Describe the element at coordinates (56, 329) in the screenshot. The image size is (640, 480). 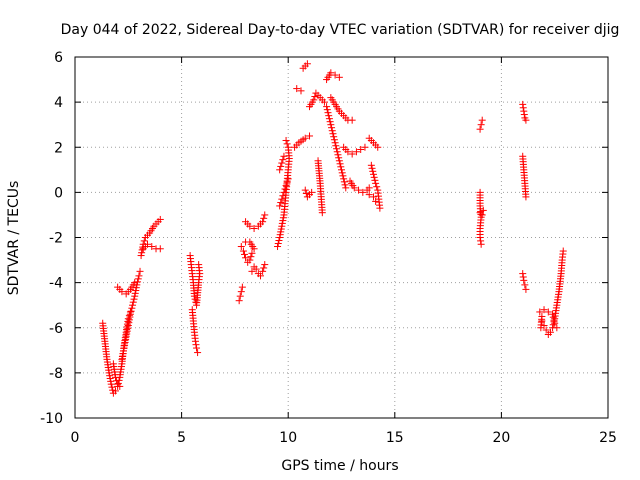
I see `y-tick-label: -6` at that location.